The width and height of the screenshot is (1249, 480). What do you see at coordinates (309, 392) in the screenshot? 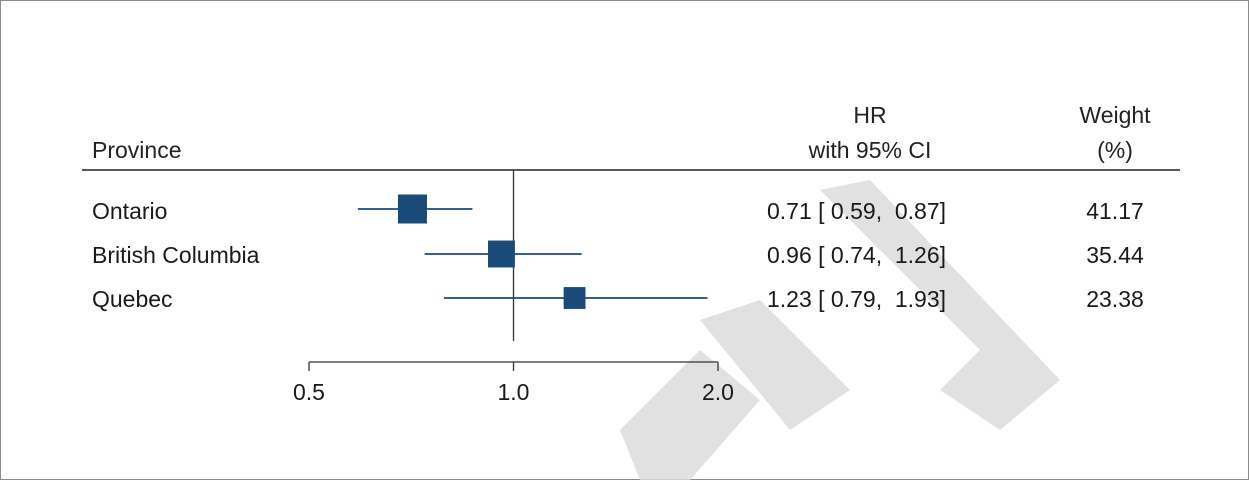
I see `x-tick-label-0.5: 0.5` at bounding box center [309, 392].